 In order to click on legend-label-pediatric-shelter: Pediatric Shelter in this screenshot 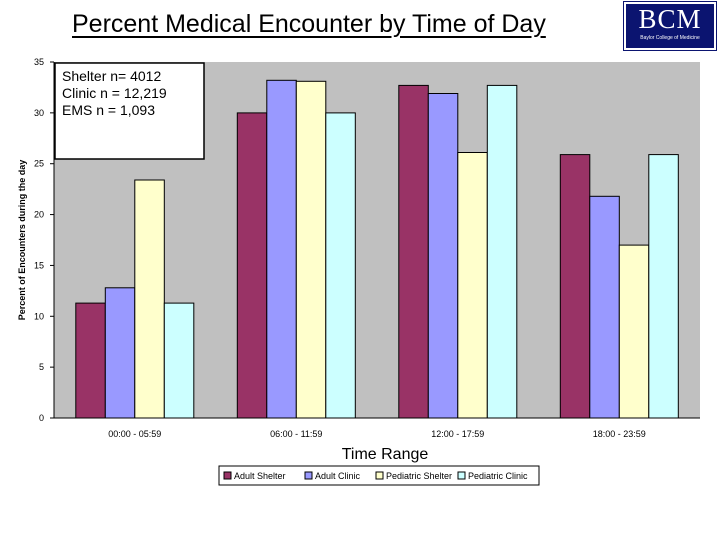, I will do `click(419, 476)`.